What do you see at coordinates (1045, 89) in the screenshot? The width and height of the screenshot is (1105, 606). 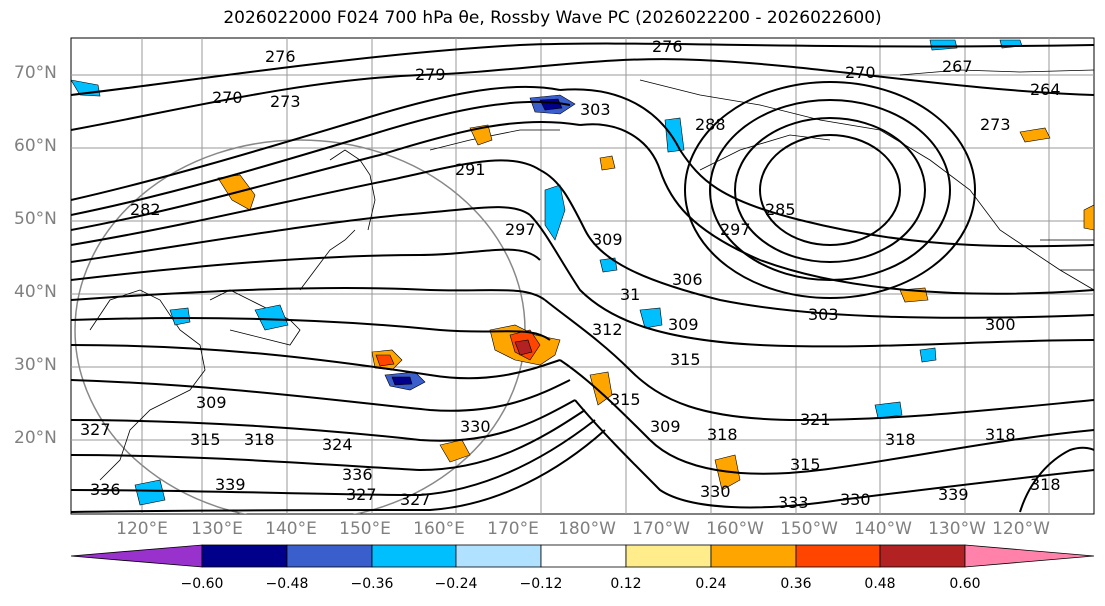 I see `contour-label: 264` at bounding box center [1045, 89].